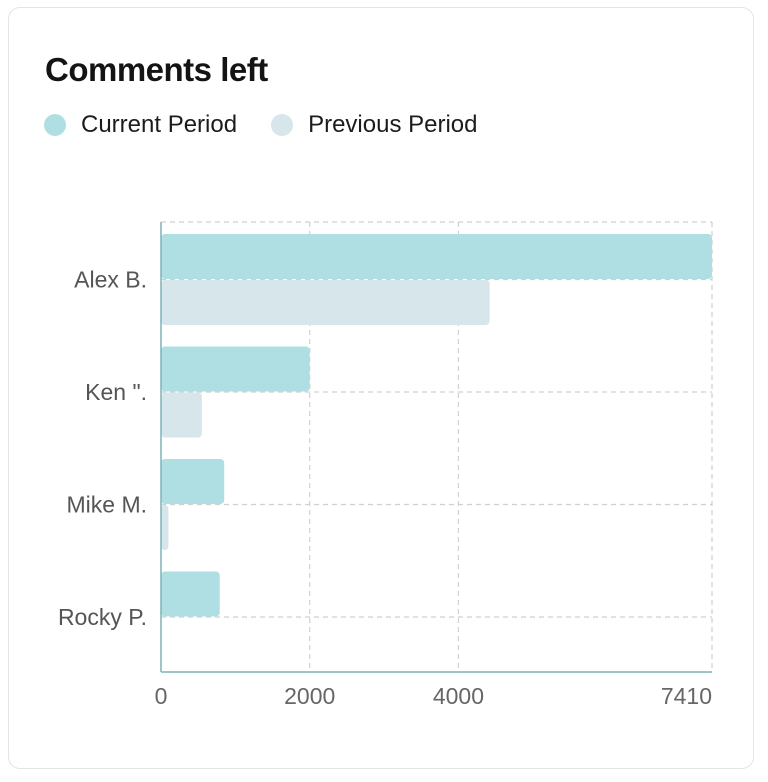 Image resolution: width=768 pixels, height=782 pixels. What do you see at coordinates (107, 505) in the screenshot?
I see `category-label-2: Mike M.` at bounding box center [107, 505].